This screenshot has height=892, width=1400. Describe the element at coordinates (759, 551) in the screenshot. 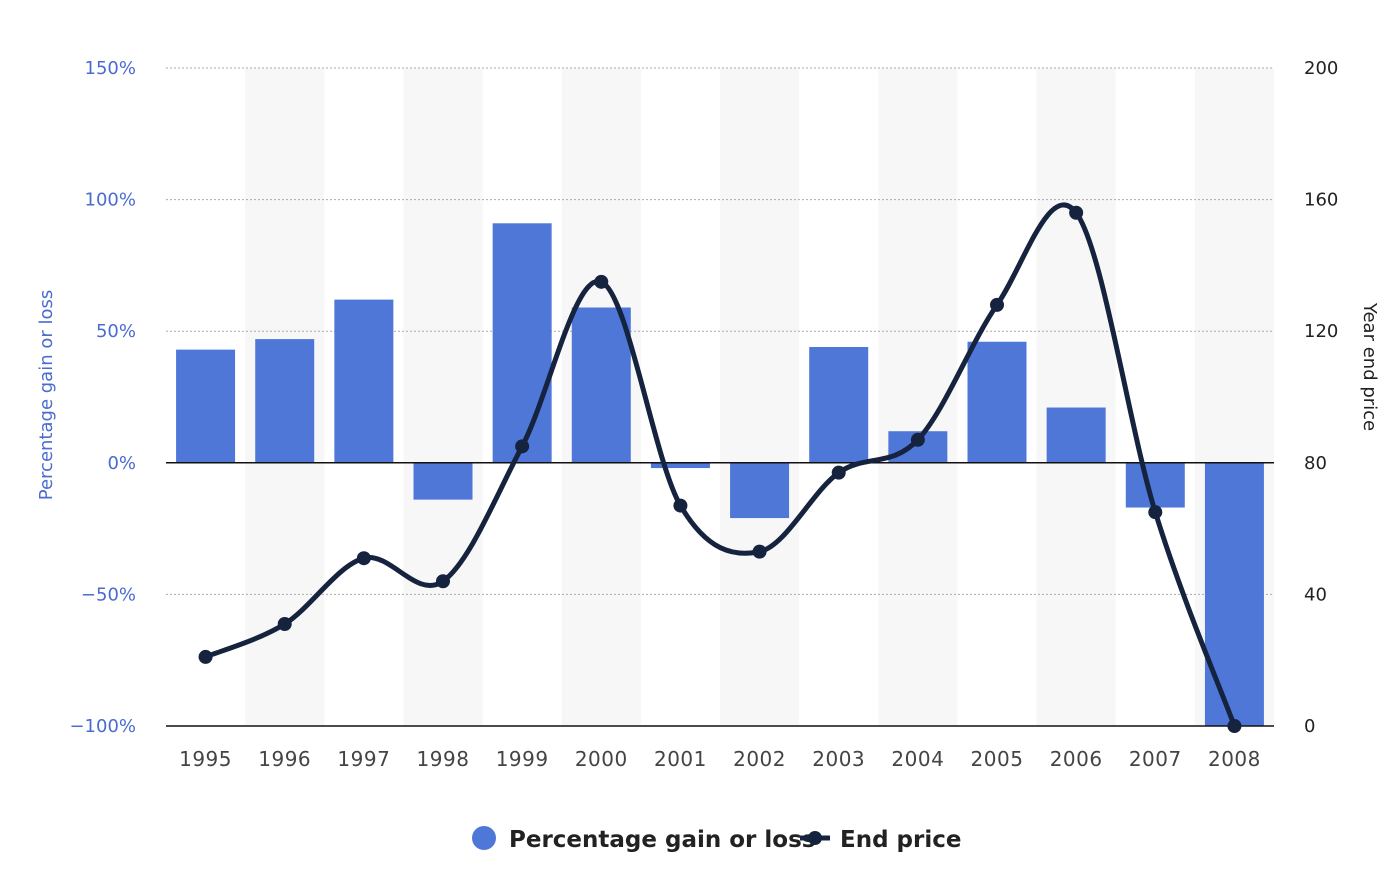

I see `point-2002` at that location.